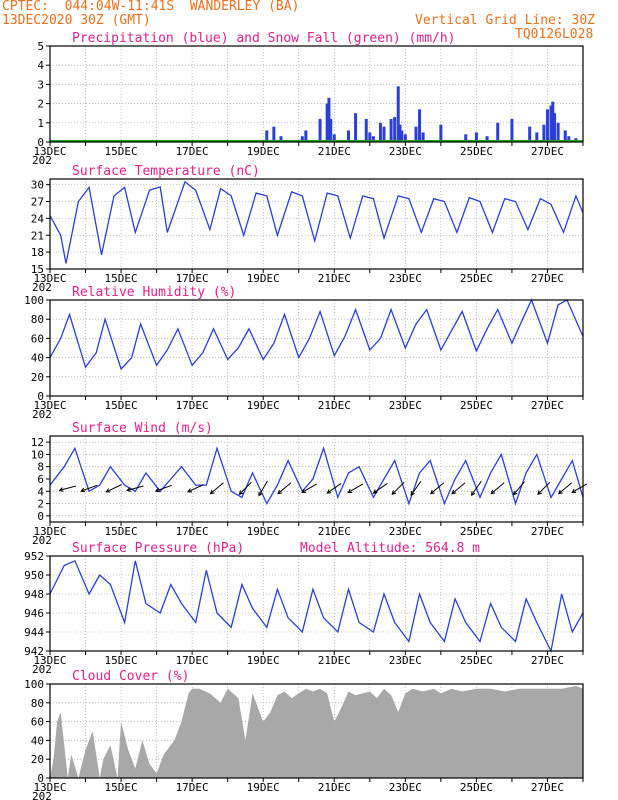  I want to click on panel2-xtick-label: 27DEC, so click(547, 278).